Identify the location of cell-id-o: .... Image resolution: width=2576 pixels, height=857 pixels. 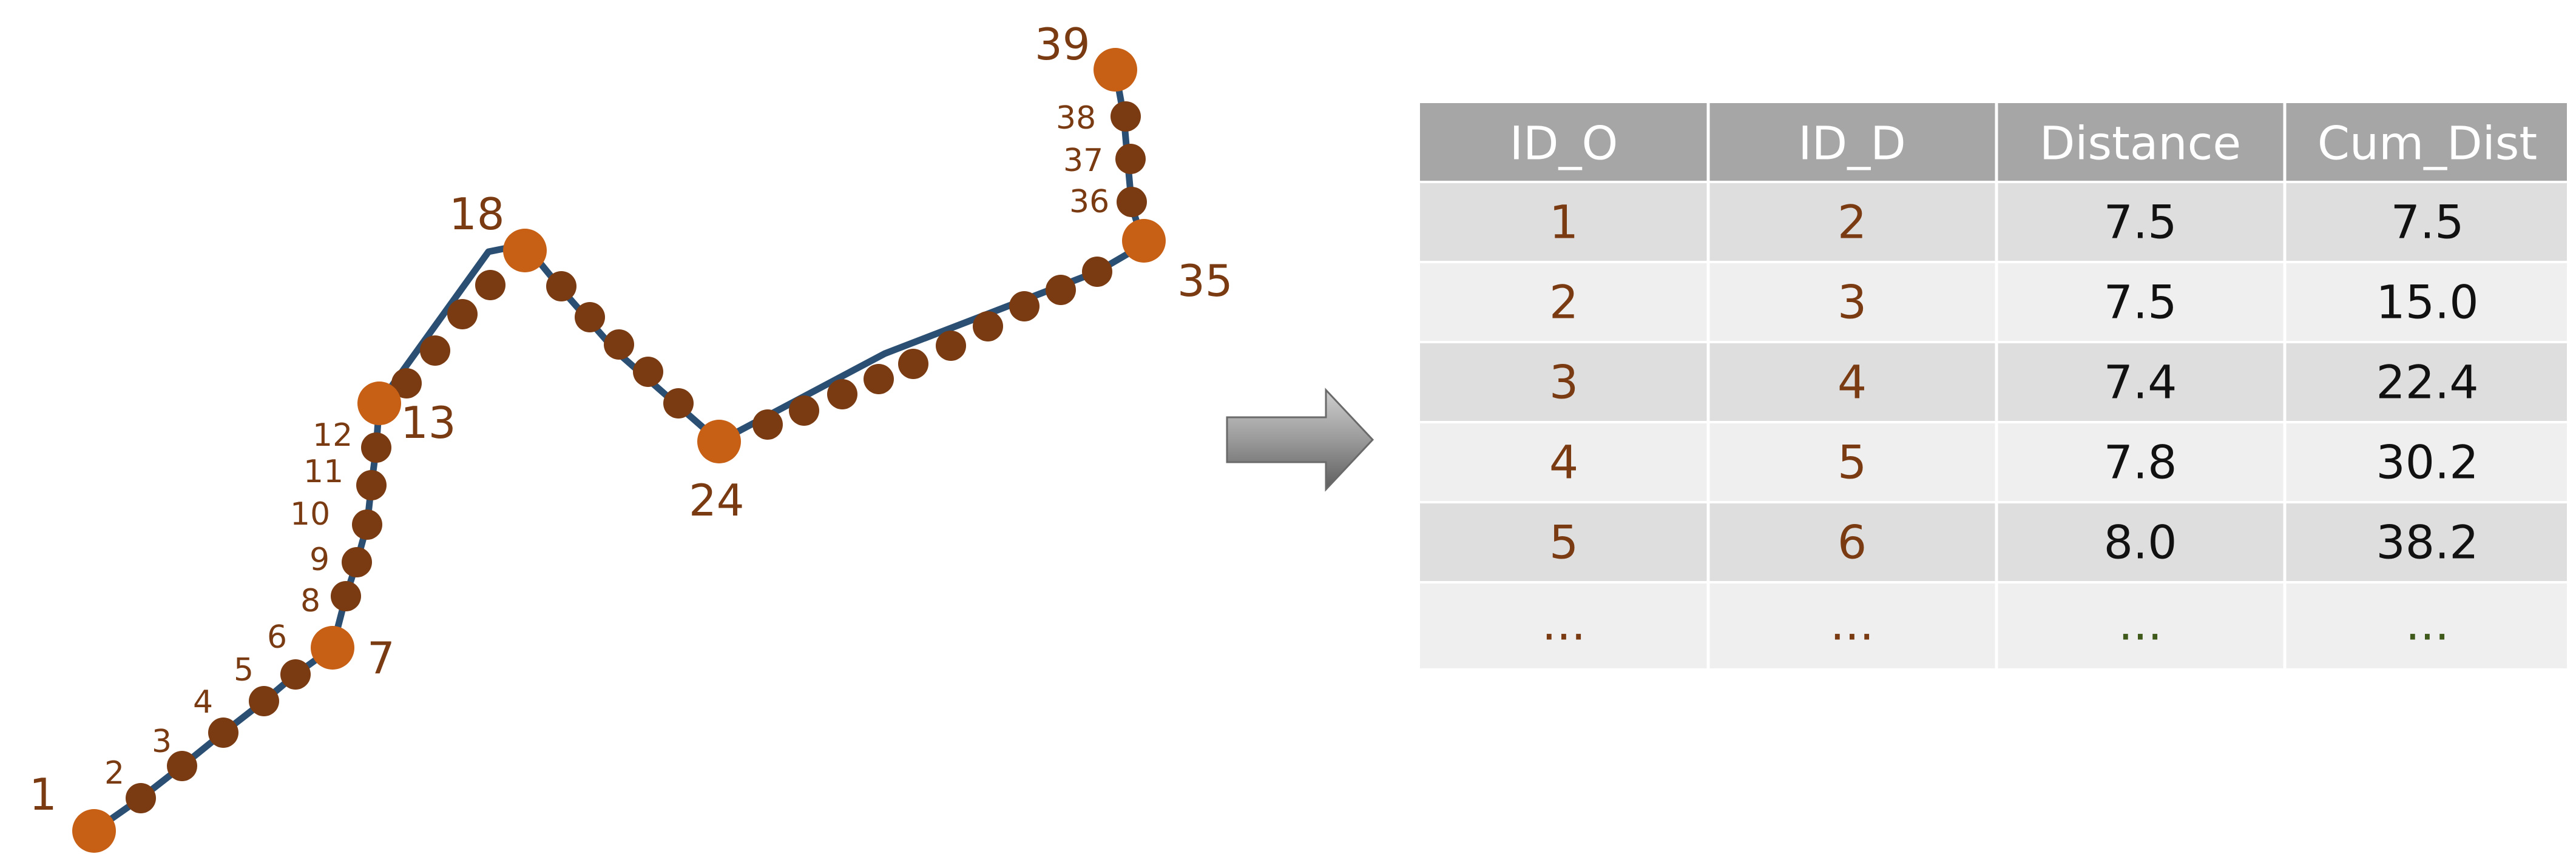
(1564, 624).